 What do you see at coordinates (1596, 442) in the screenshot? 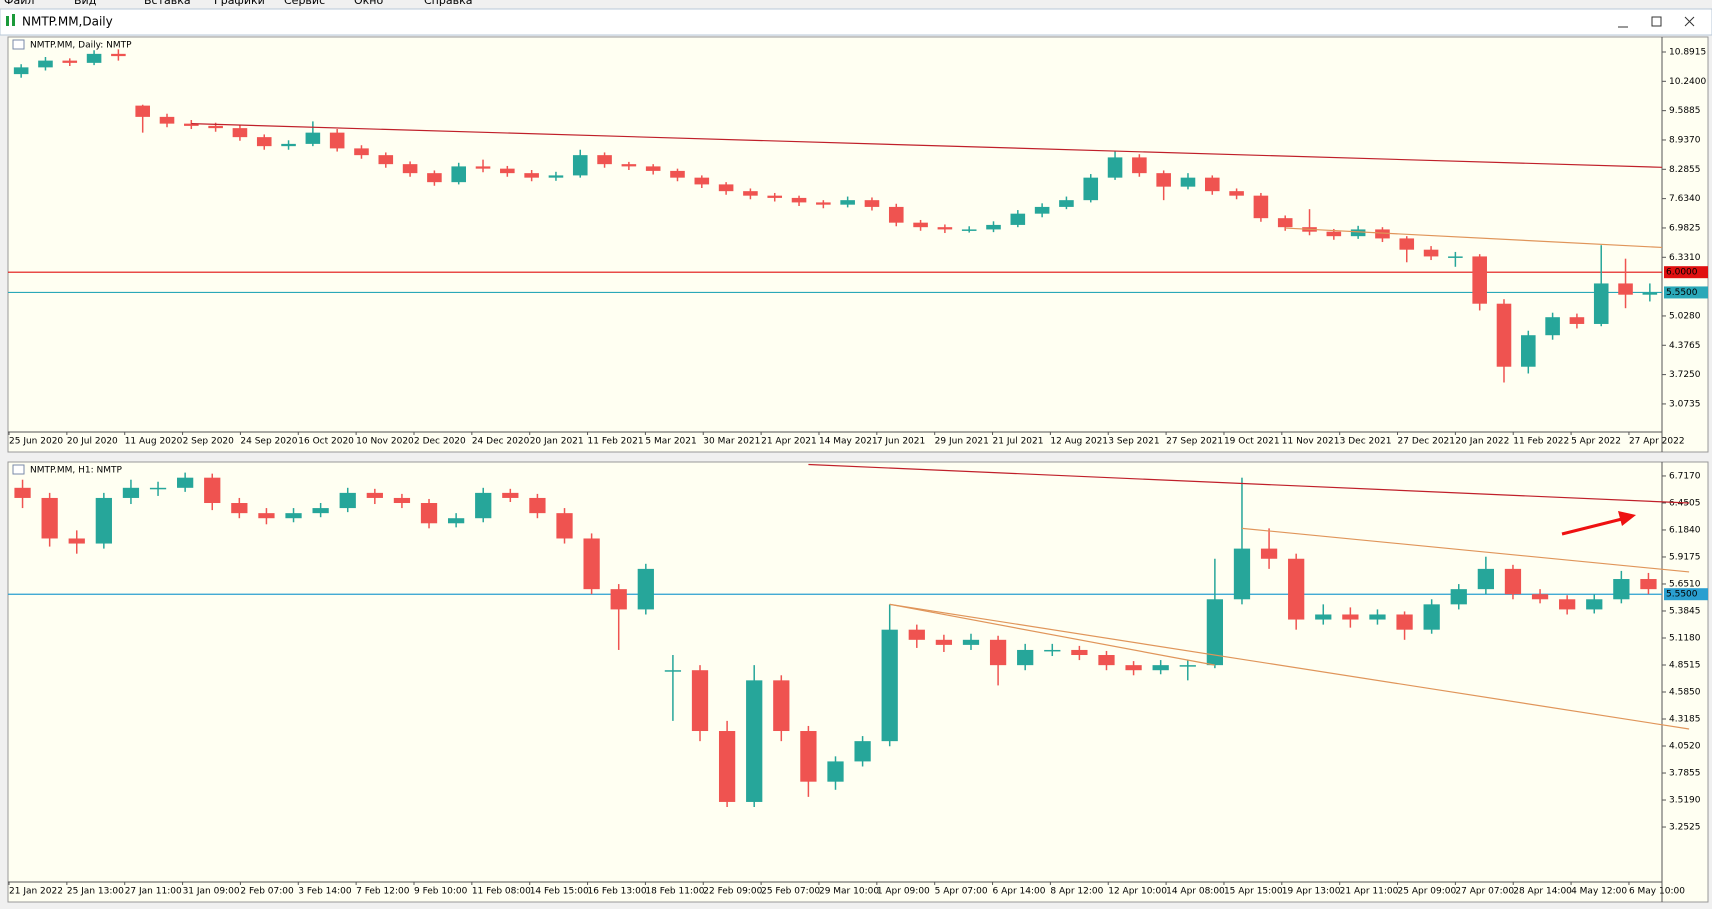
I see `x-tick-label: 5 Apr 2022` at bounding box center [1596, 442].